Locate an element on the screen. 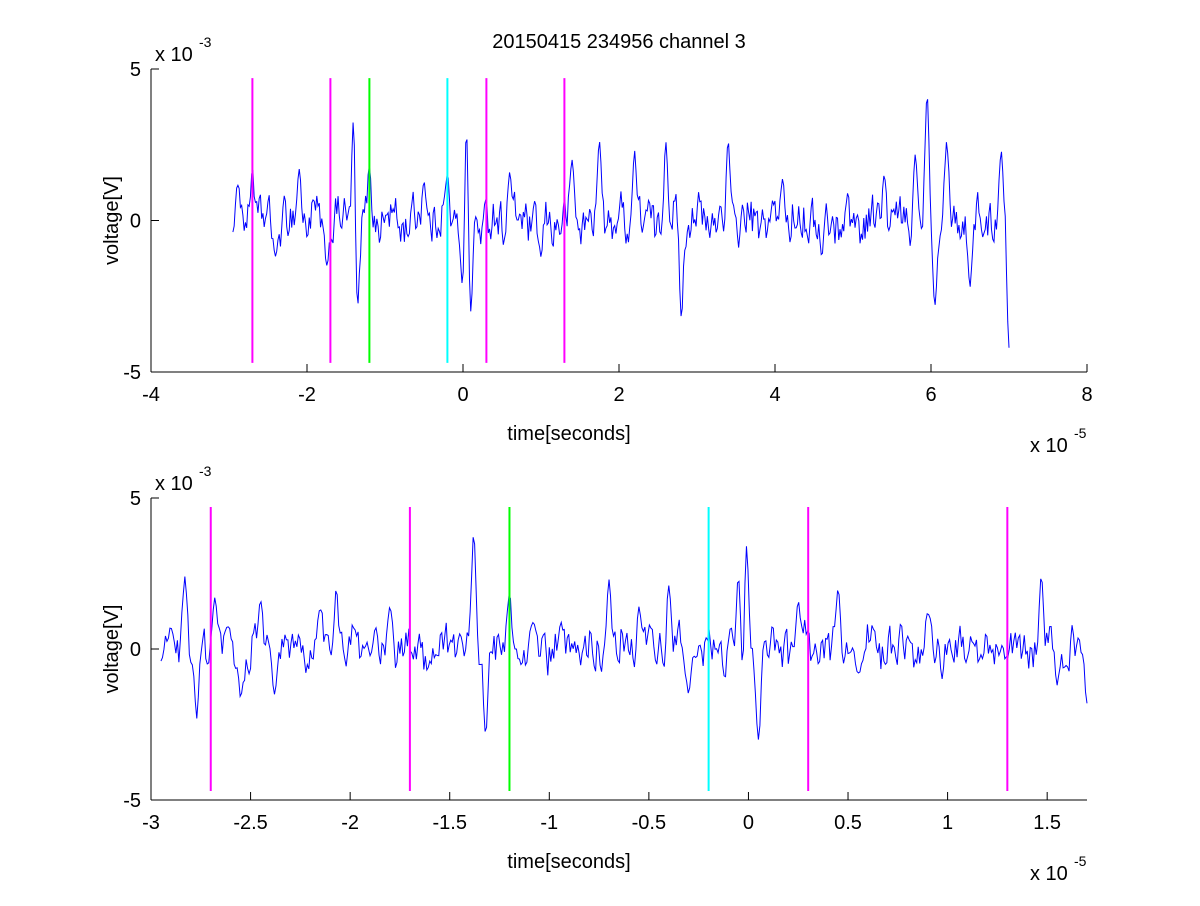 This screenshot has width=1200, height=906. x-tick-label: 8 is located at coordinates (1086, 395).